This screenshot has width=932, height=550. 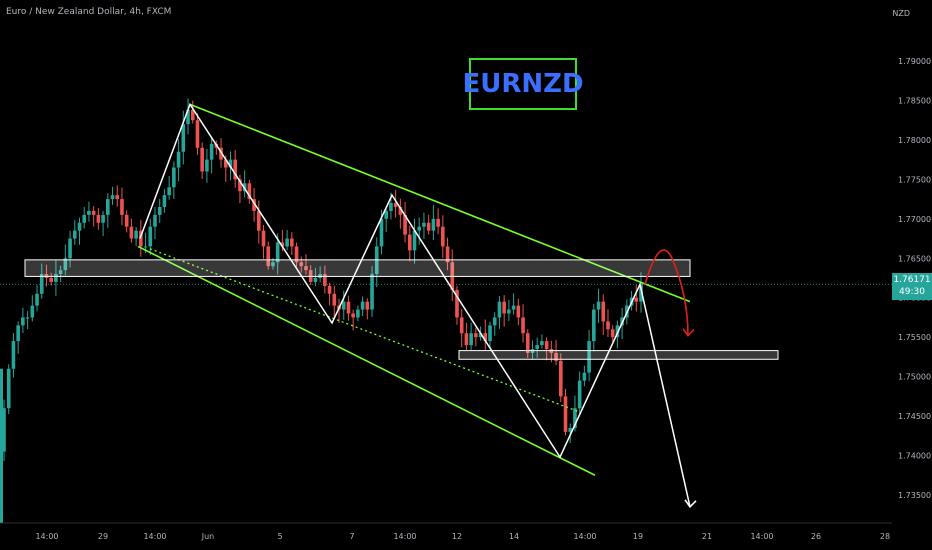 I want to click on price-tick-label: 1.74500, so click(x=914, y=416).